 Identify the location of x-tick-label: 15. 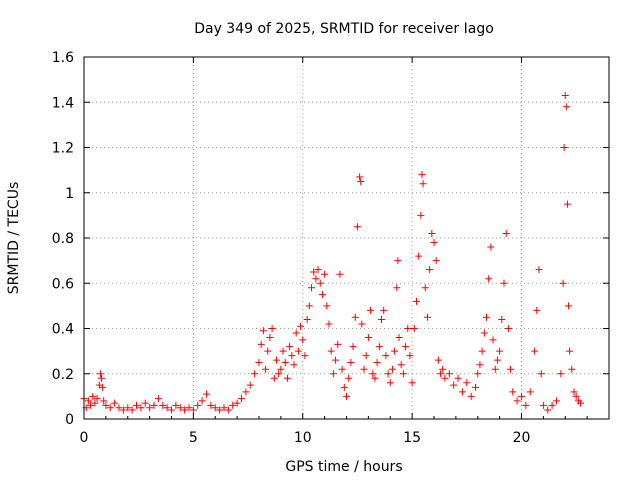
(412, 438).